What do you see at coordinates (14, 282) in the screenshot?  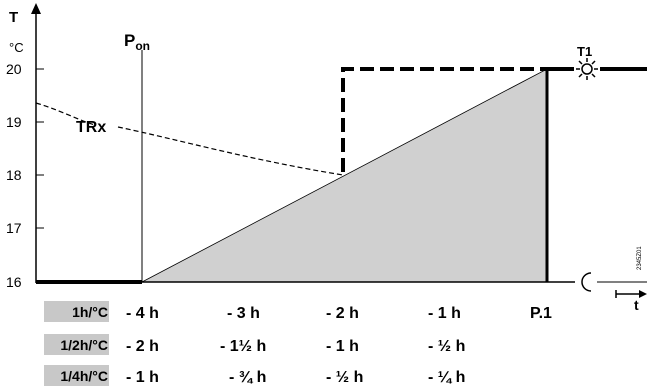 I see `y-tick-16: 16` at bounding box center [14, 282].